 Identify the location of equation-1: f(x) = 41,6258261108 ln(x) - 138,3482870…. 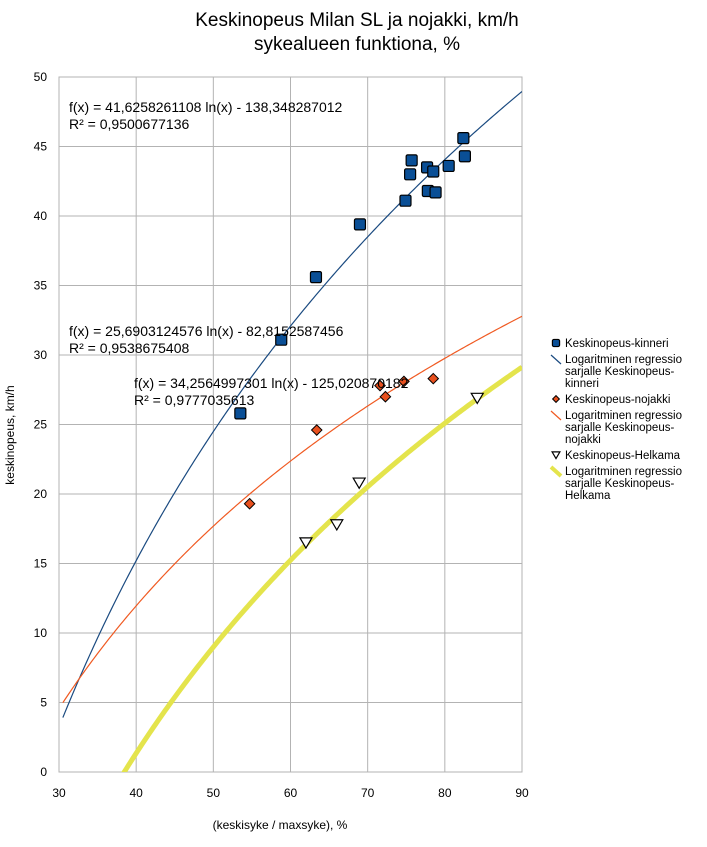
(206, 107).